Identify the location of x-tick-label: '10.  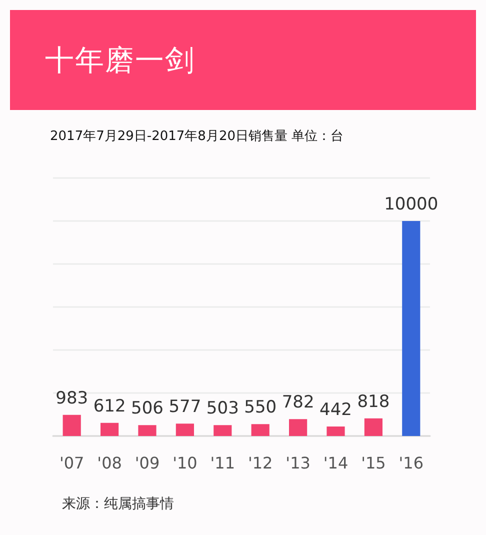
(185, 463).